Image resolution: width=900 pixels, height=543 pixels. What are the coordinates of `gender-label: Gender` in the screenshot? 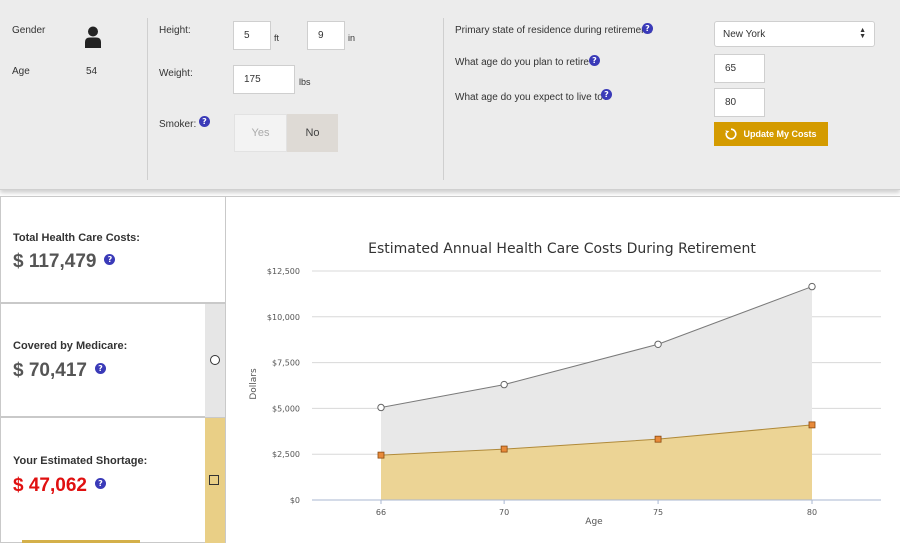 It's located at (29, 30).